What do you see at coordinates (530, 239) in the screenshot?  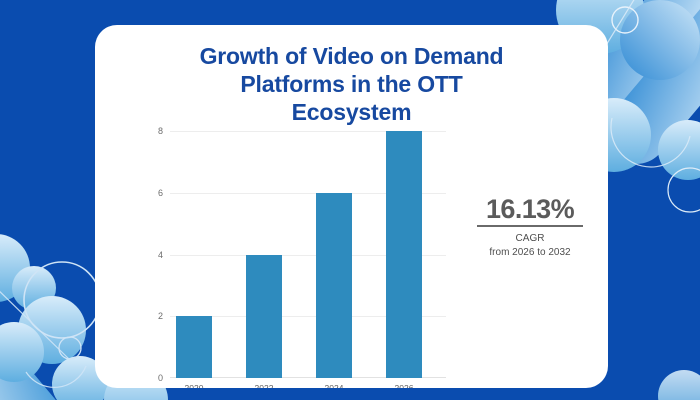 I see `cagr-label: CAGR` at bounding box center [530, 239].